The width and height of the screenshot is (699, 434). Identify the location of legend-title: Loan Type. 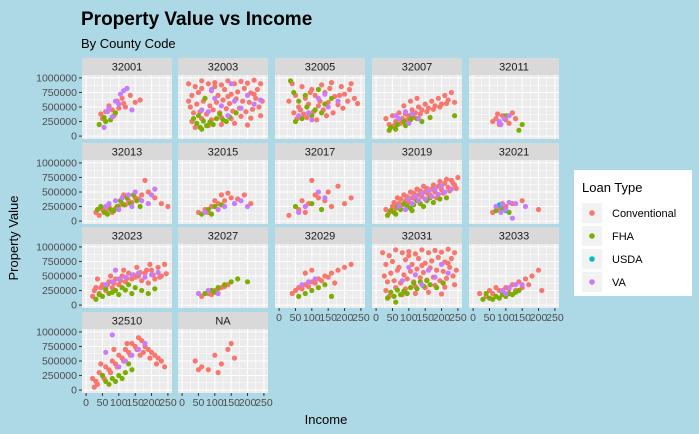
(612, 187).